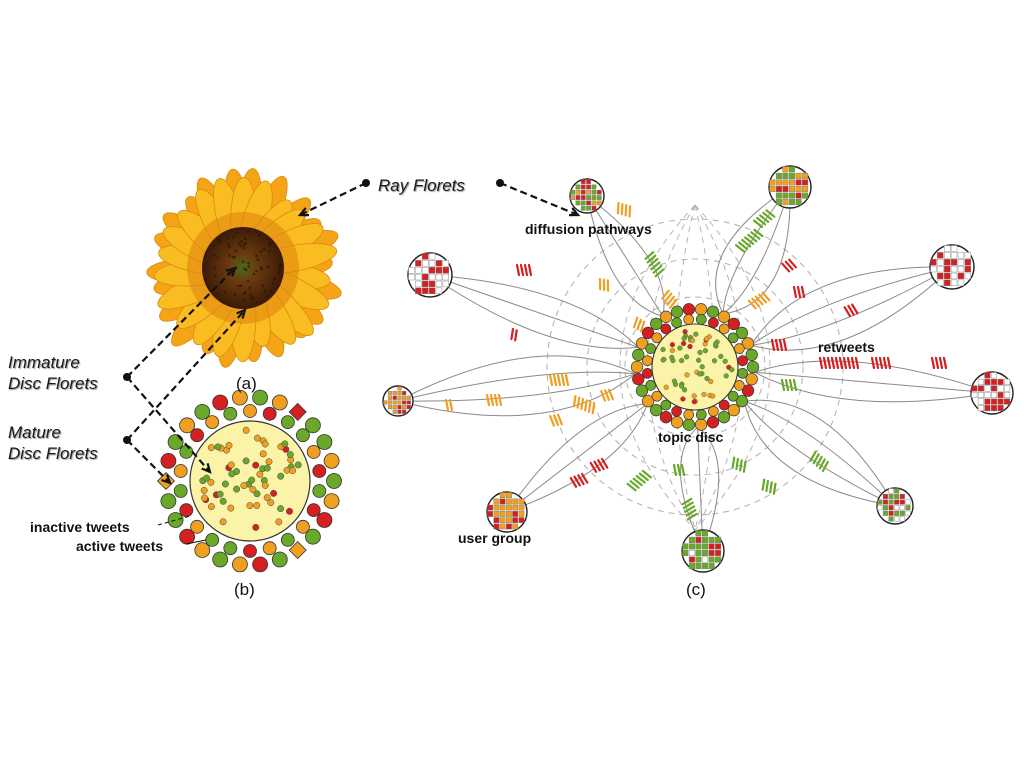 The width and height of the screenshot is (1024, 768). I want to click on caption-c: (c), so click(696, 590).